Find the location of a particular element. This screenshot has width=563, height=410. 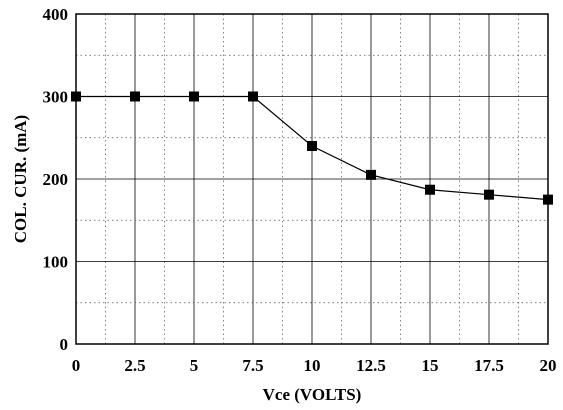

y-tick-label: 100 is located at coordinates (56, 262).